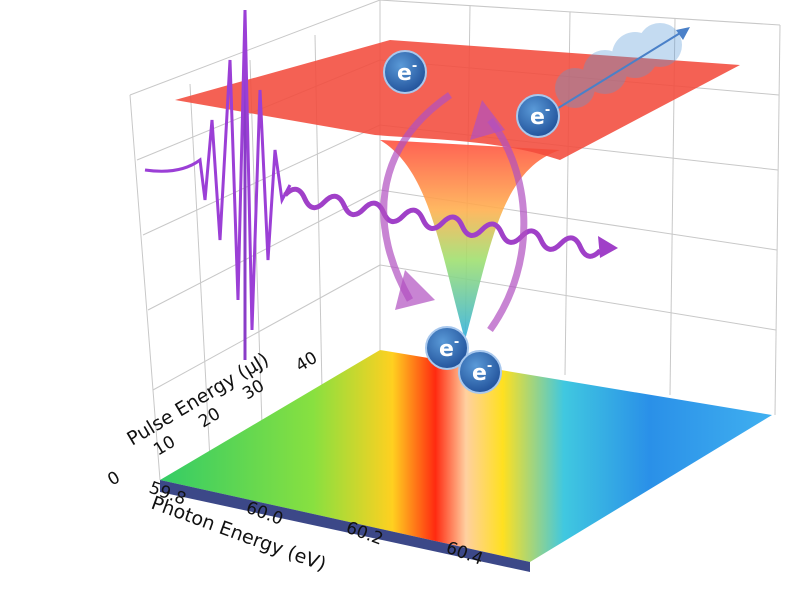 The width and height of the screenshot is (800, 604). Describe the element at coordinates (618, 65) in the screenshot. I see `electron-trail` at that location.